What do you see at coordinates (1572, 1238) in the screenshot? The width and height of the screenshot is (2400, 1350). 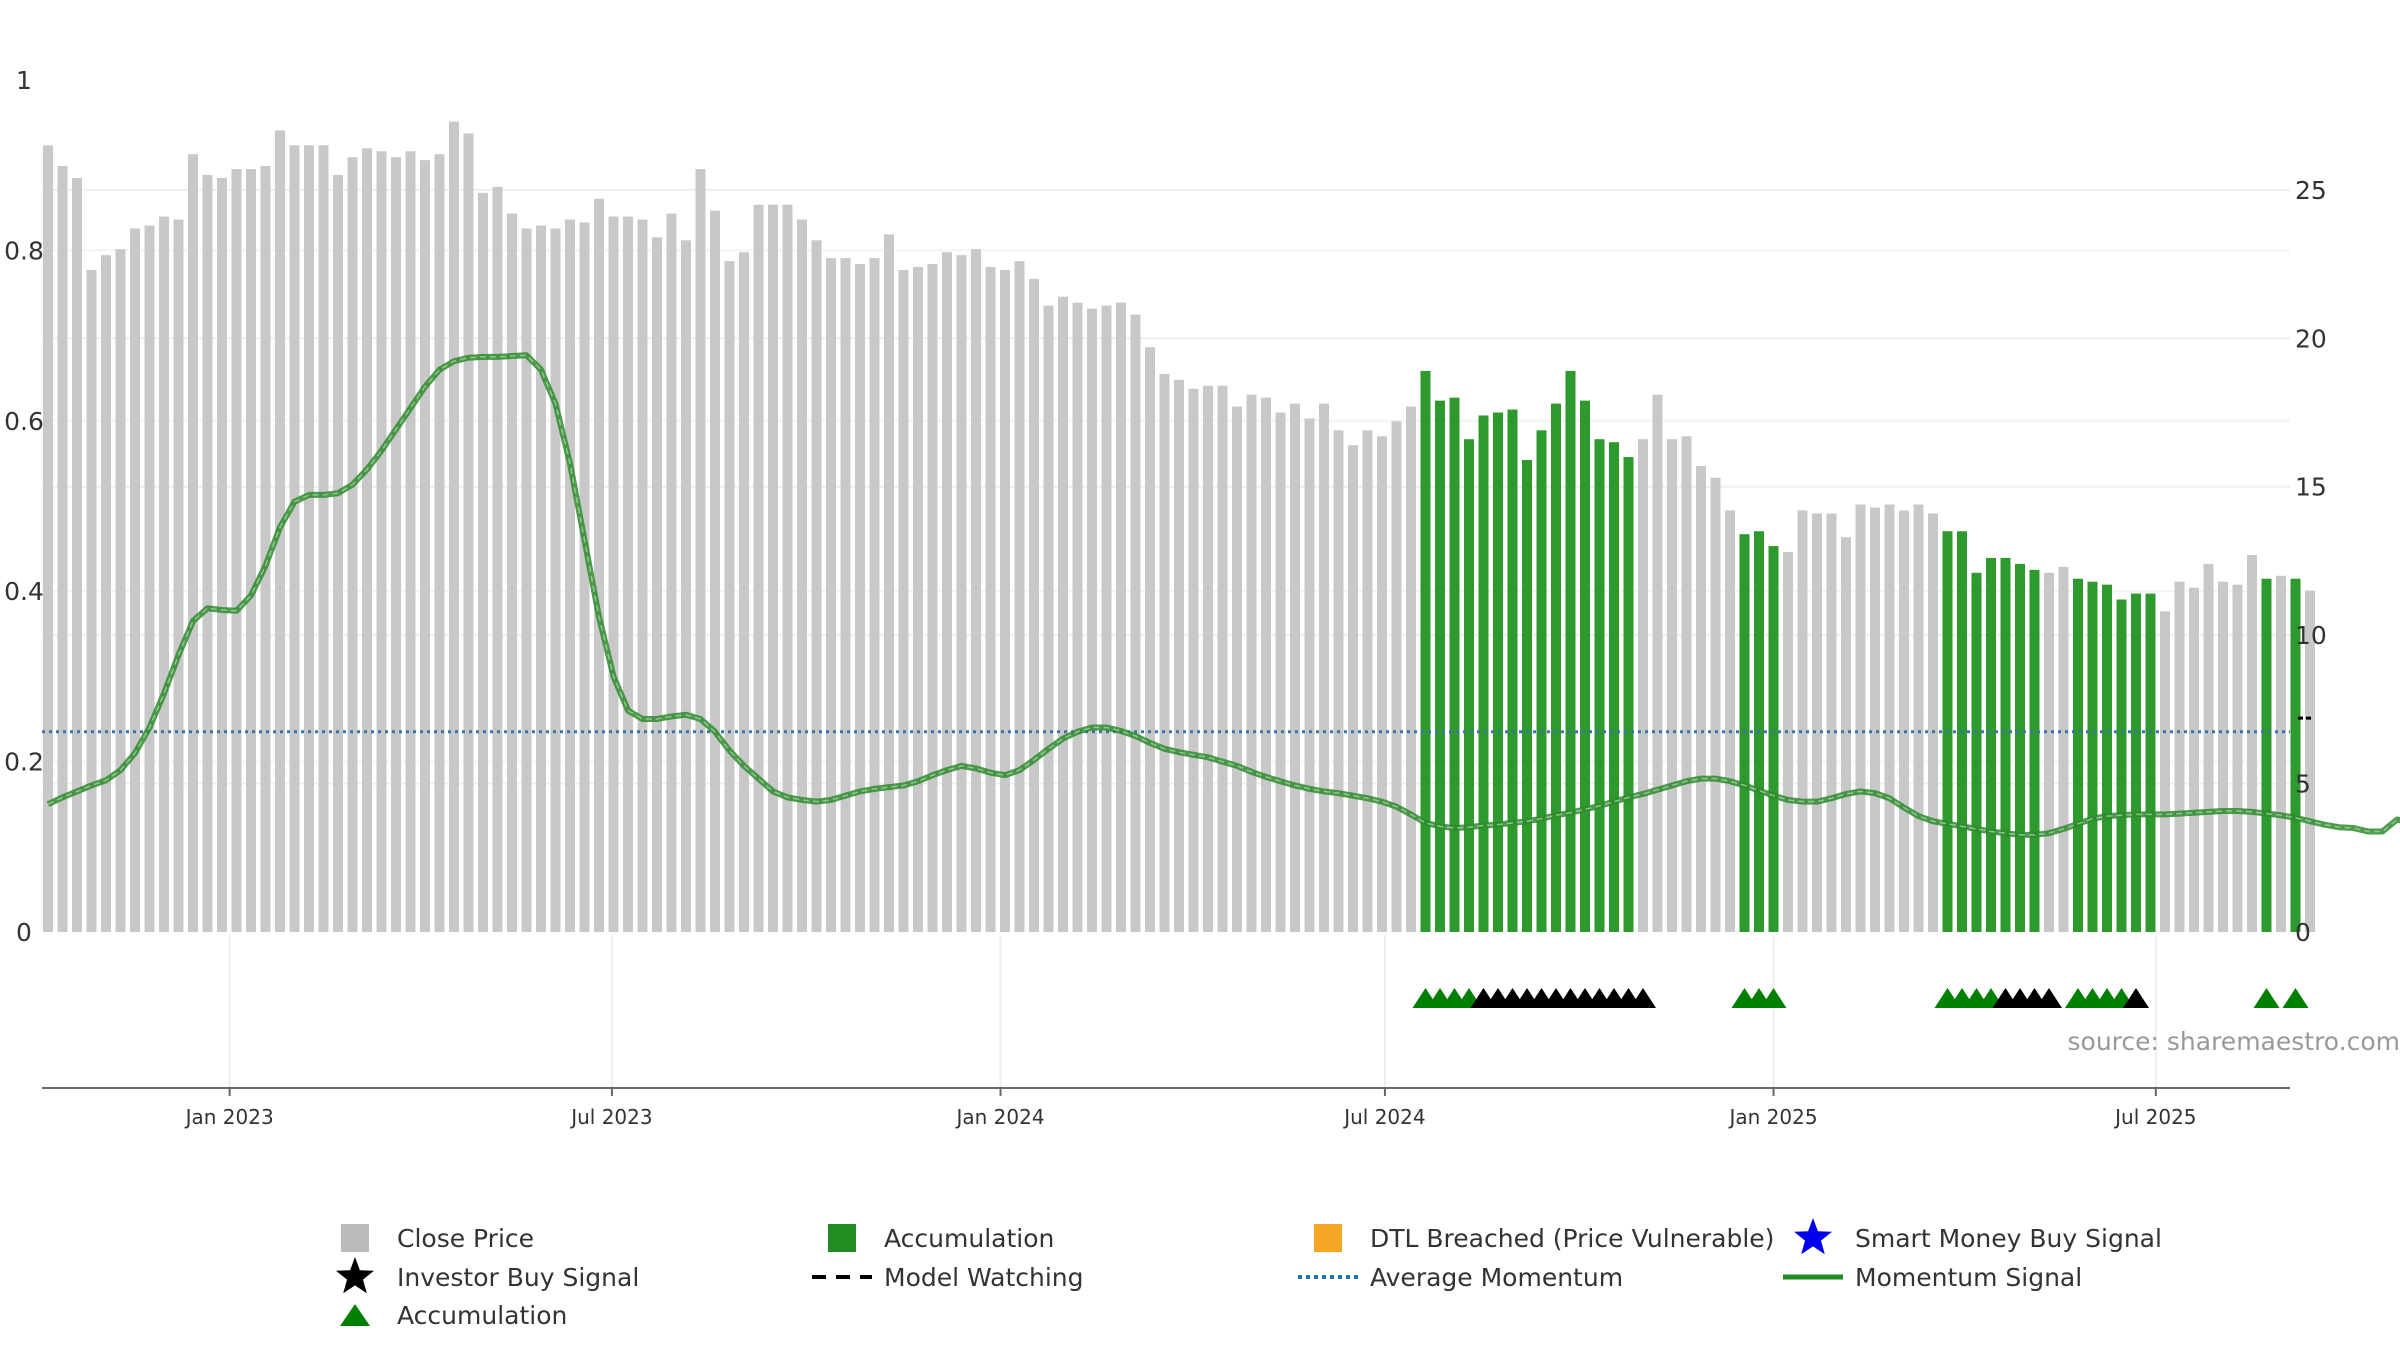 I see `legend-label-dtl-breached-price-vulnerable: DTL Breached (Price Vulnerable)` at bounding box center [1572, 1238].